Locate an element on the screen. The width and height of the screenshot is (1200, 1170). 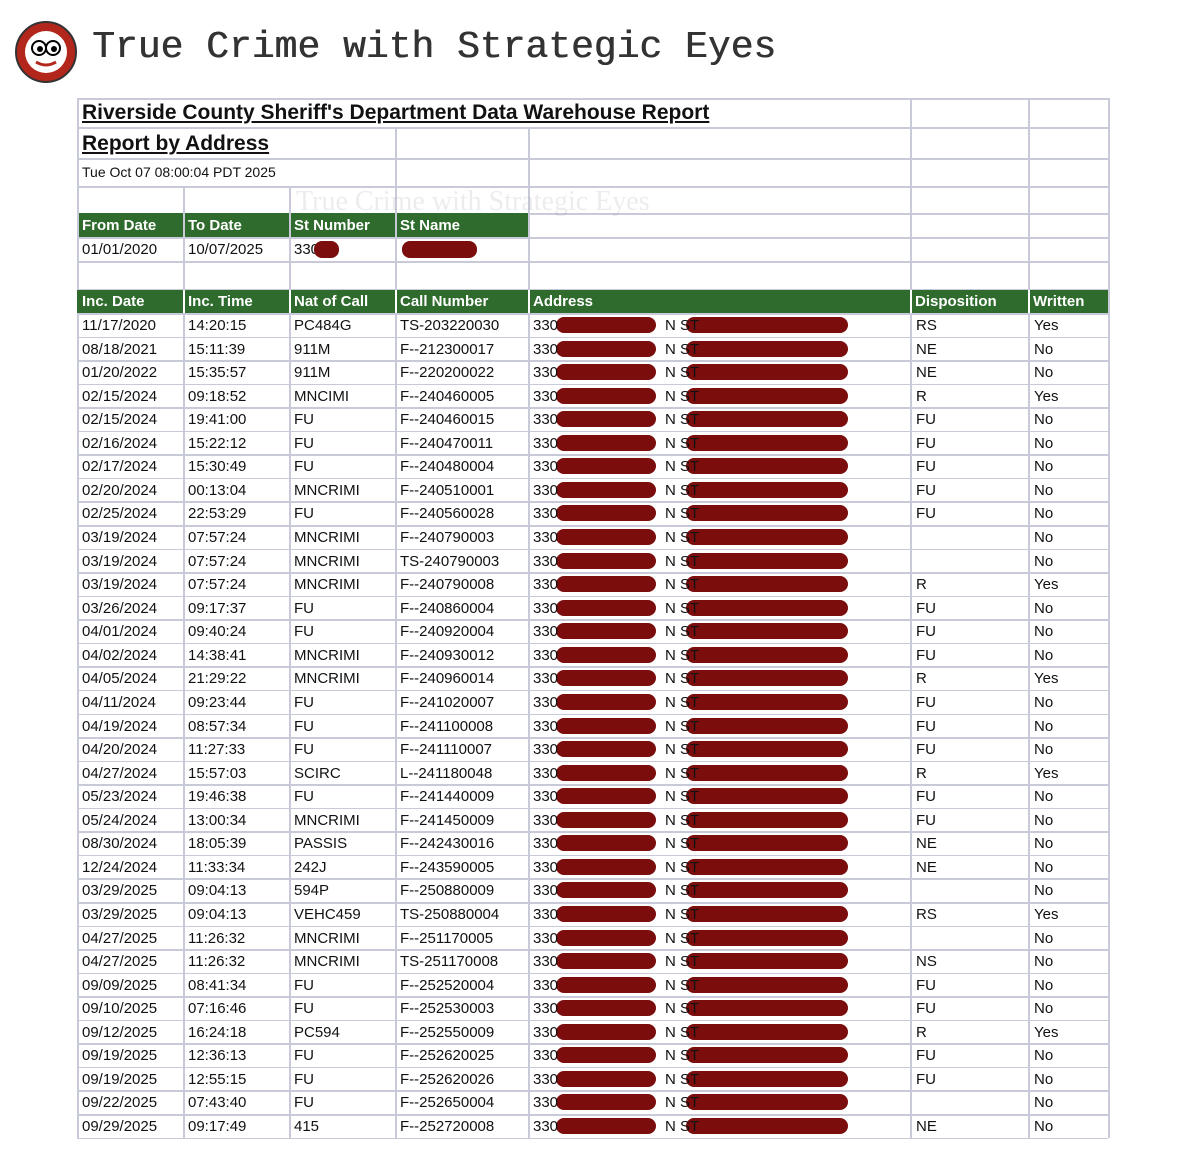
column-header: Call Number is located at coordinates (444, 301).